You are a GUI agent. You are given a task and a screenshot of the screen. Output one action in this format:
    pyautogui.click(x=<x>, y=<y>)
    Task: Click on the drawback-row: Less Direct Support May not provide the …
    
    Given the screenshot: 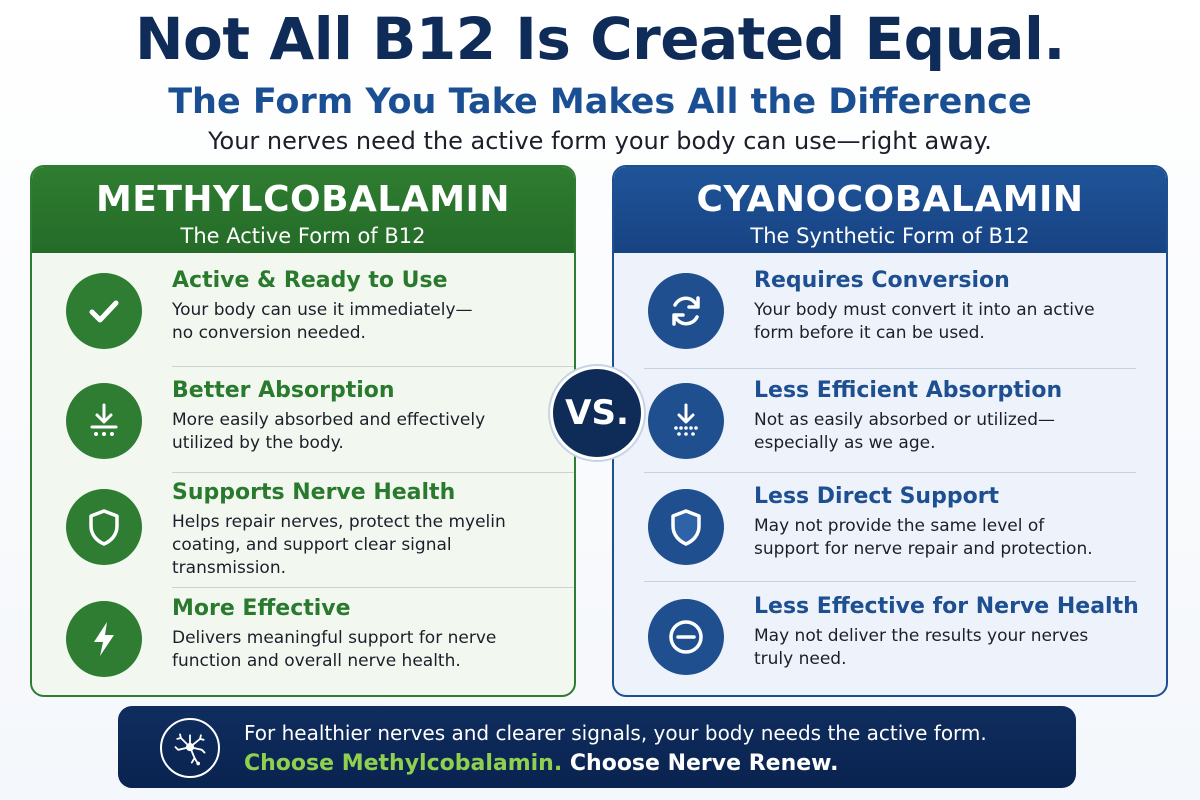 What is the action you would take?
    pyautogui.click(x=890, y=525)
    